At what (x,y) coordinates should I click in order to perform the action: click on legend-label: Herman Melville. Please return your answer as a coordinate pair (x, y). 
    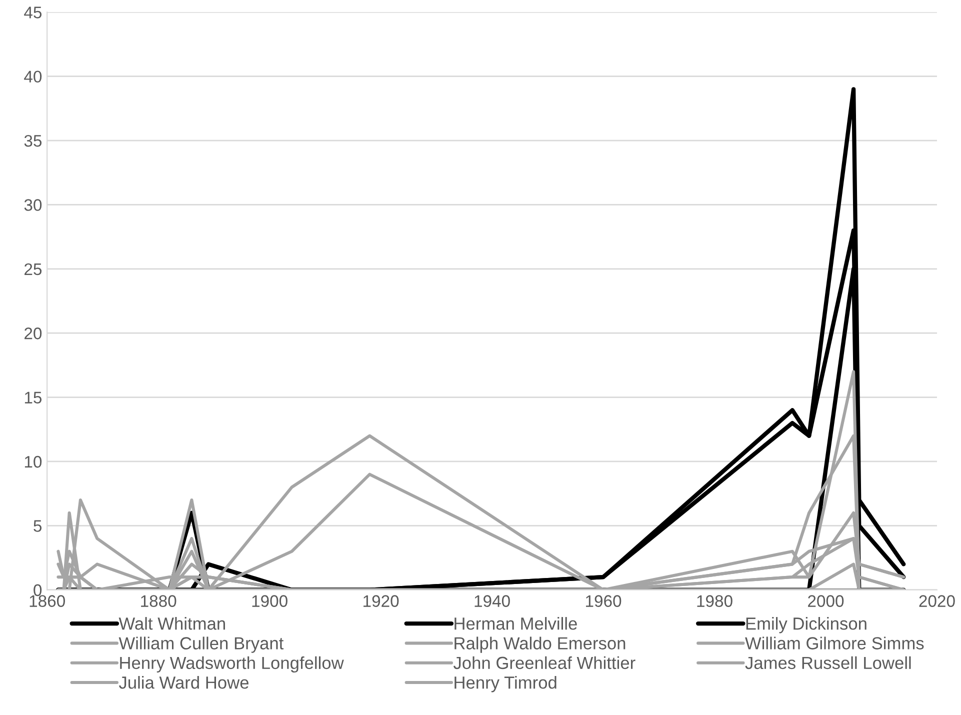
    Looking at the image, I should click on (515, 623).